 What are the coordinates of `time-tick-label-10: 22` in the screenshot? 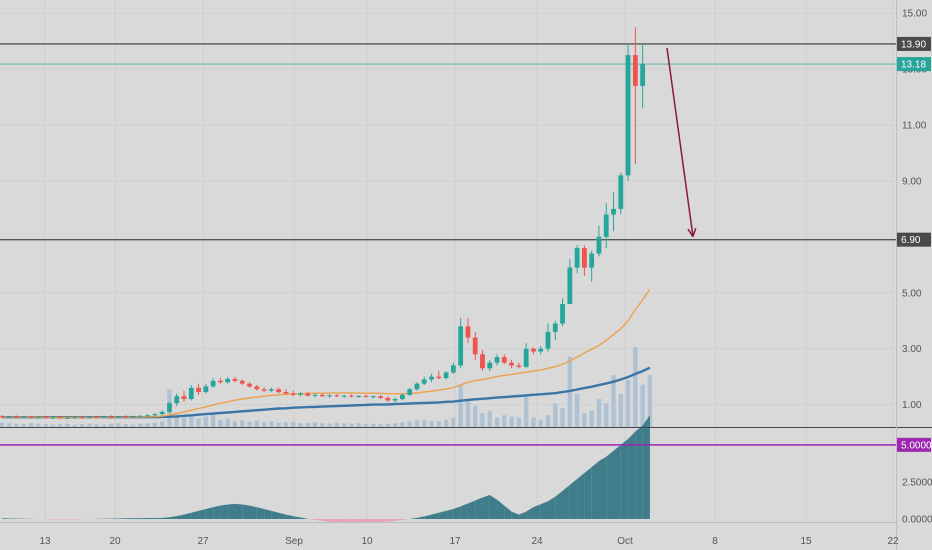 It's located at (893, 541).